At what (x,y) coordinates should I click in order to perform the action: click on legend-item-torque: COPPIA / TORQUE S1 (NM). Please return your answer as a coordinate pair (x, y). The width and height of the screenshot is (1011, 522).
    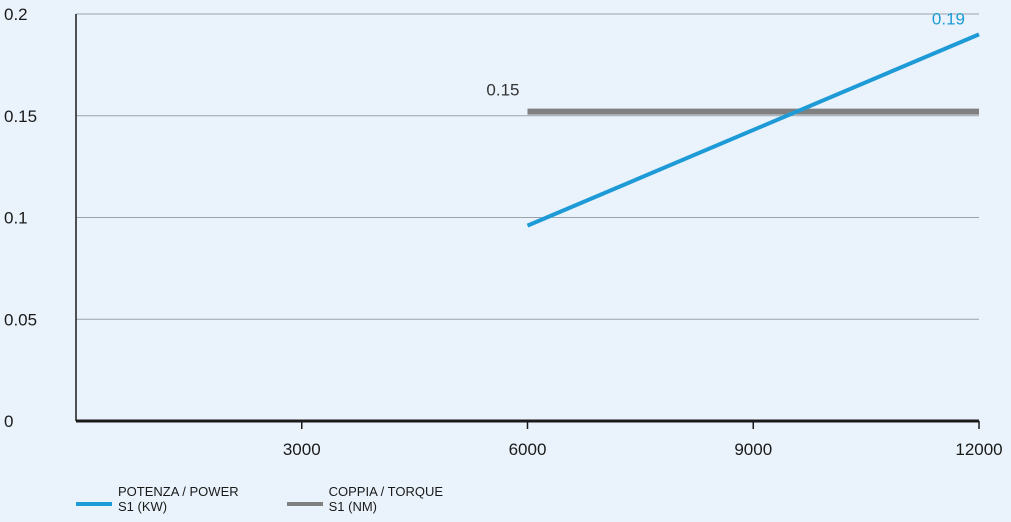
    Looking at the image, I should click on (365, 499).